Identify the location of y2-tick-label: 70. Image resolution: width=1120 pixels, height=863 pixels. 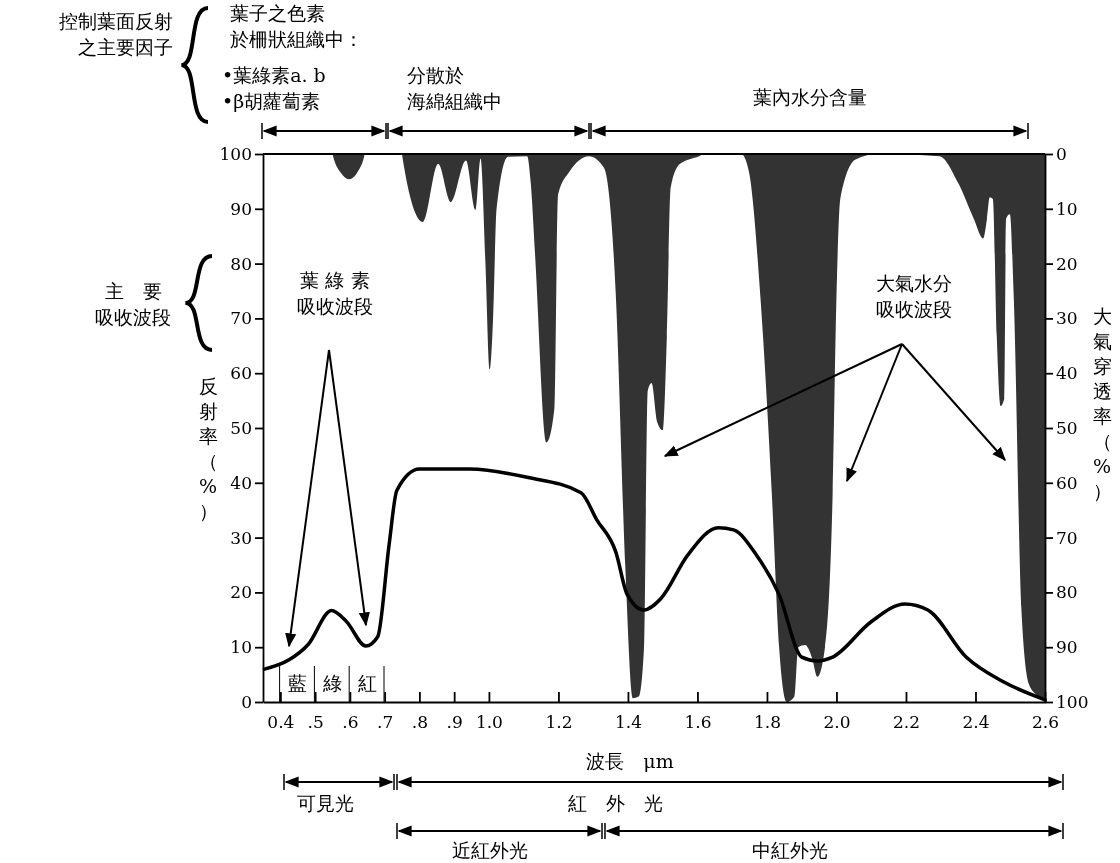
(1067, 537).